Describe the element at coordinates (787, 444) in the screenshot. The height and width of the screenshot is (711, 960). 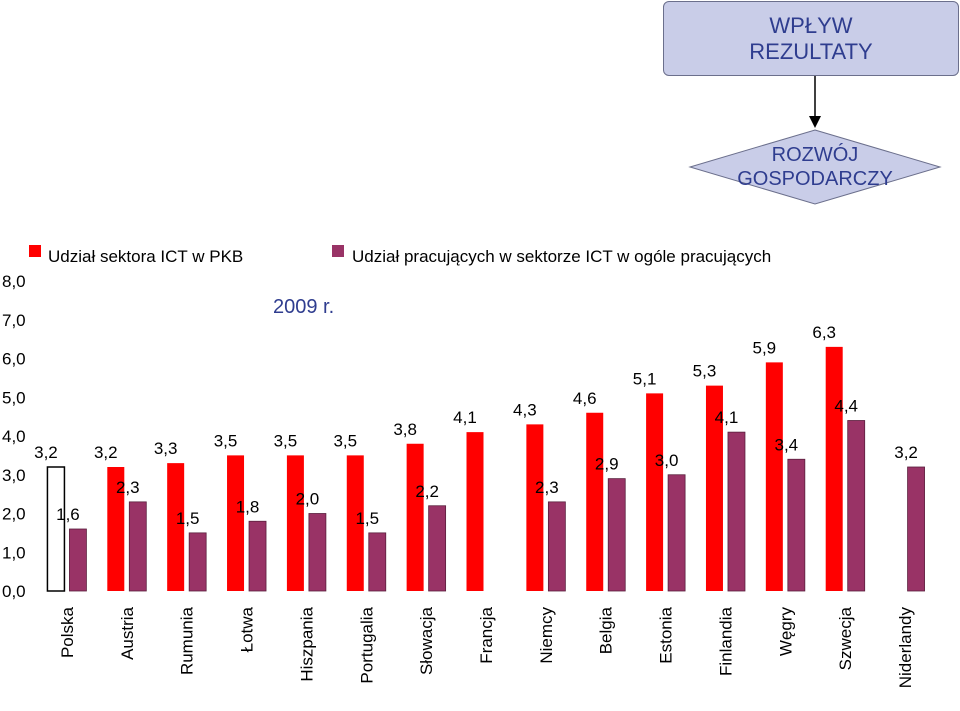
I see `data-label-series-2: 3,4` at that location.